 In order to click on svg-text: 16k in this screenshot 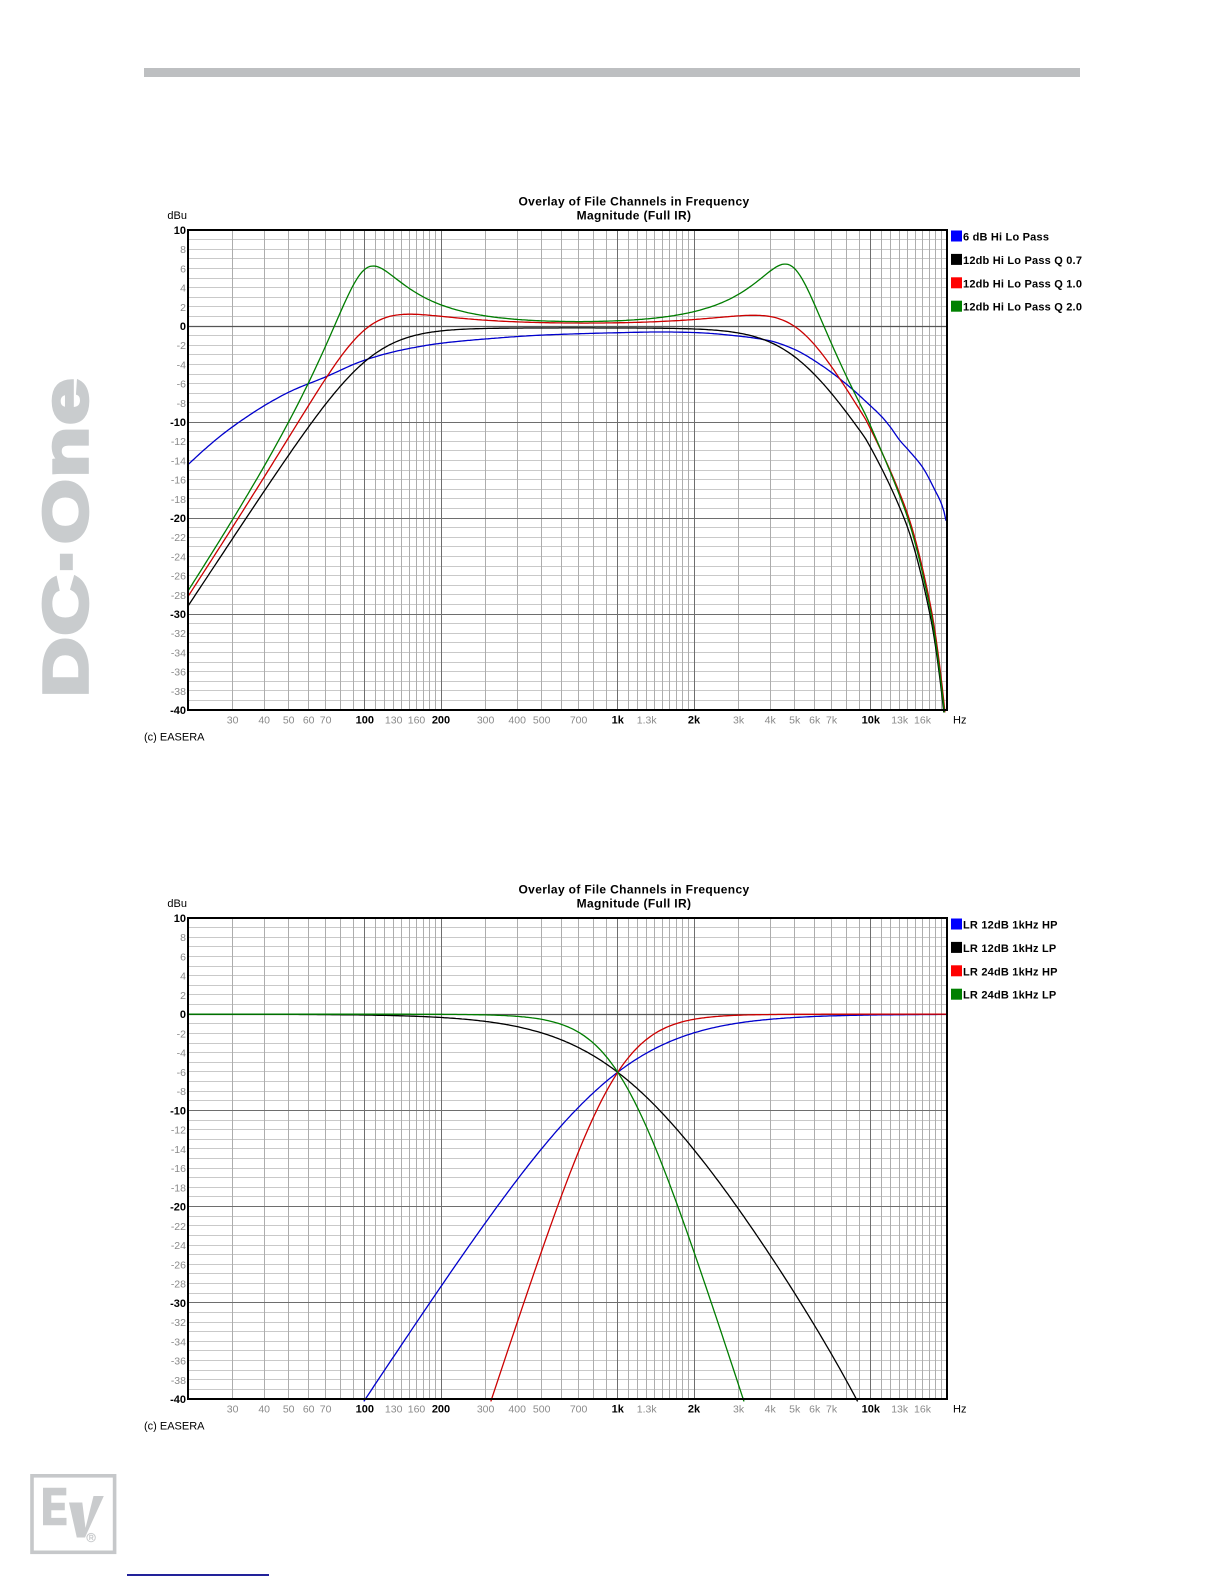, I will do `click(923, 721)`.